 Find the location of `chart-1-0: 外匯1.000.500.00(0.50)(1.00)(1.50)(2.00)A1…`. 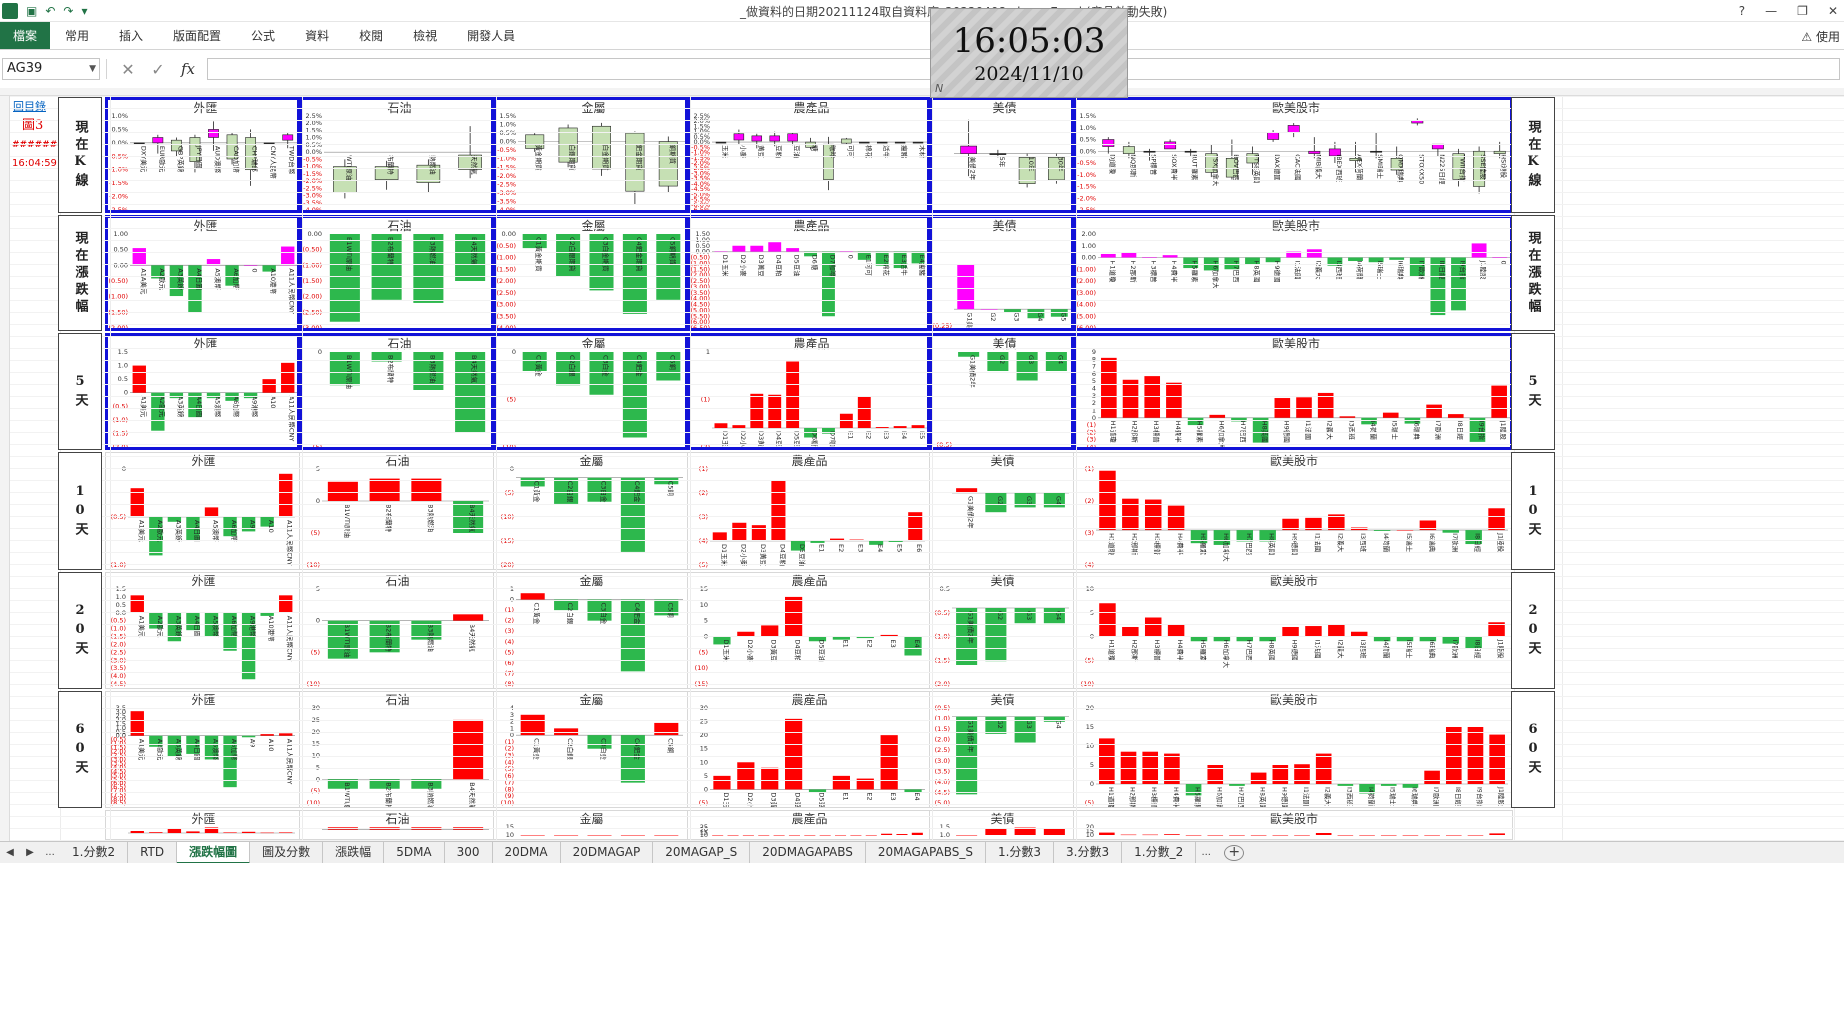

chart-1-0: 外匯1.000.500.00(0.50)(1.00)(1.50)(2.00)A1… is located at coordinates (202, 273).